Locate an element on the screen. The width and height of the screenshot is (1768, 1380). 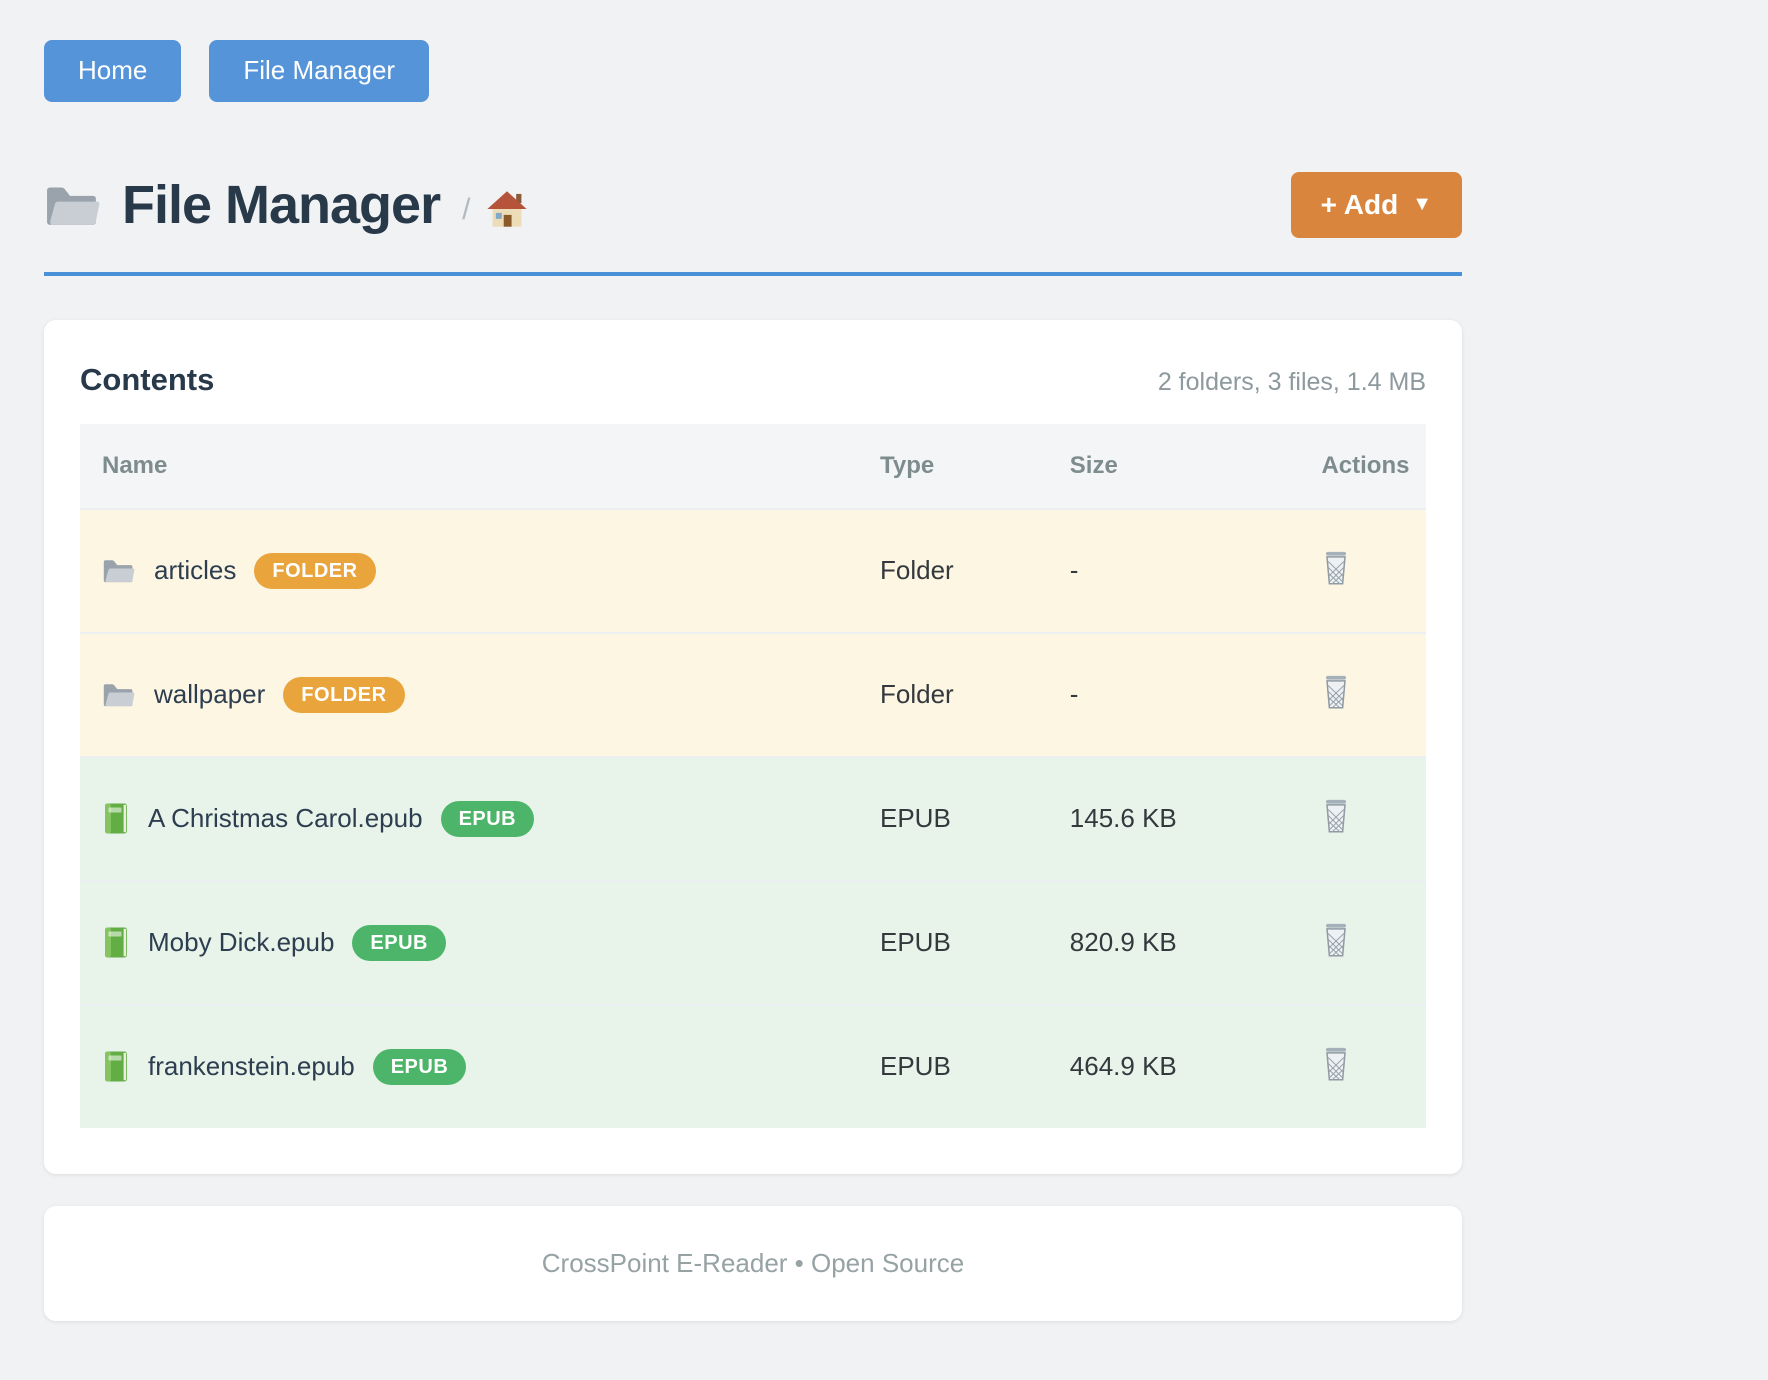
file-name-link: wallpaper is located at coordinates (210, 694).